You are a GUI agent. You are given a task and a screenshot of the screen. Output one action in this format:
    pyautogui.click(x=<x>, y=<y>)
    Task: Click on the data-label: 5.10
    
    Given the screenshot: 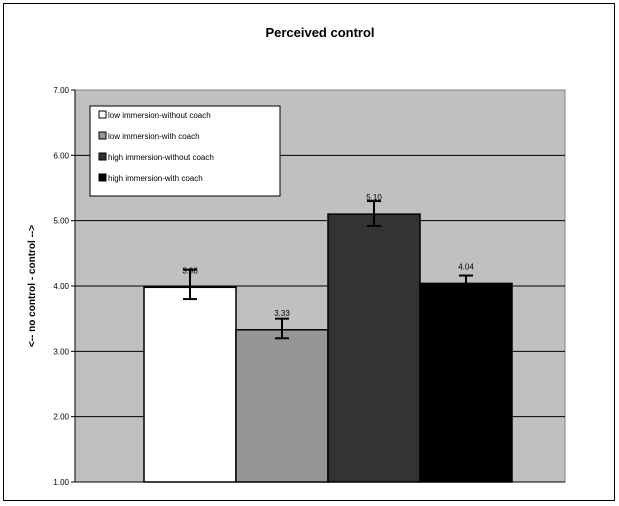 What is the action you would take?
    pyautogui.click(x=374, y=197)
    